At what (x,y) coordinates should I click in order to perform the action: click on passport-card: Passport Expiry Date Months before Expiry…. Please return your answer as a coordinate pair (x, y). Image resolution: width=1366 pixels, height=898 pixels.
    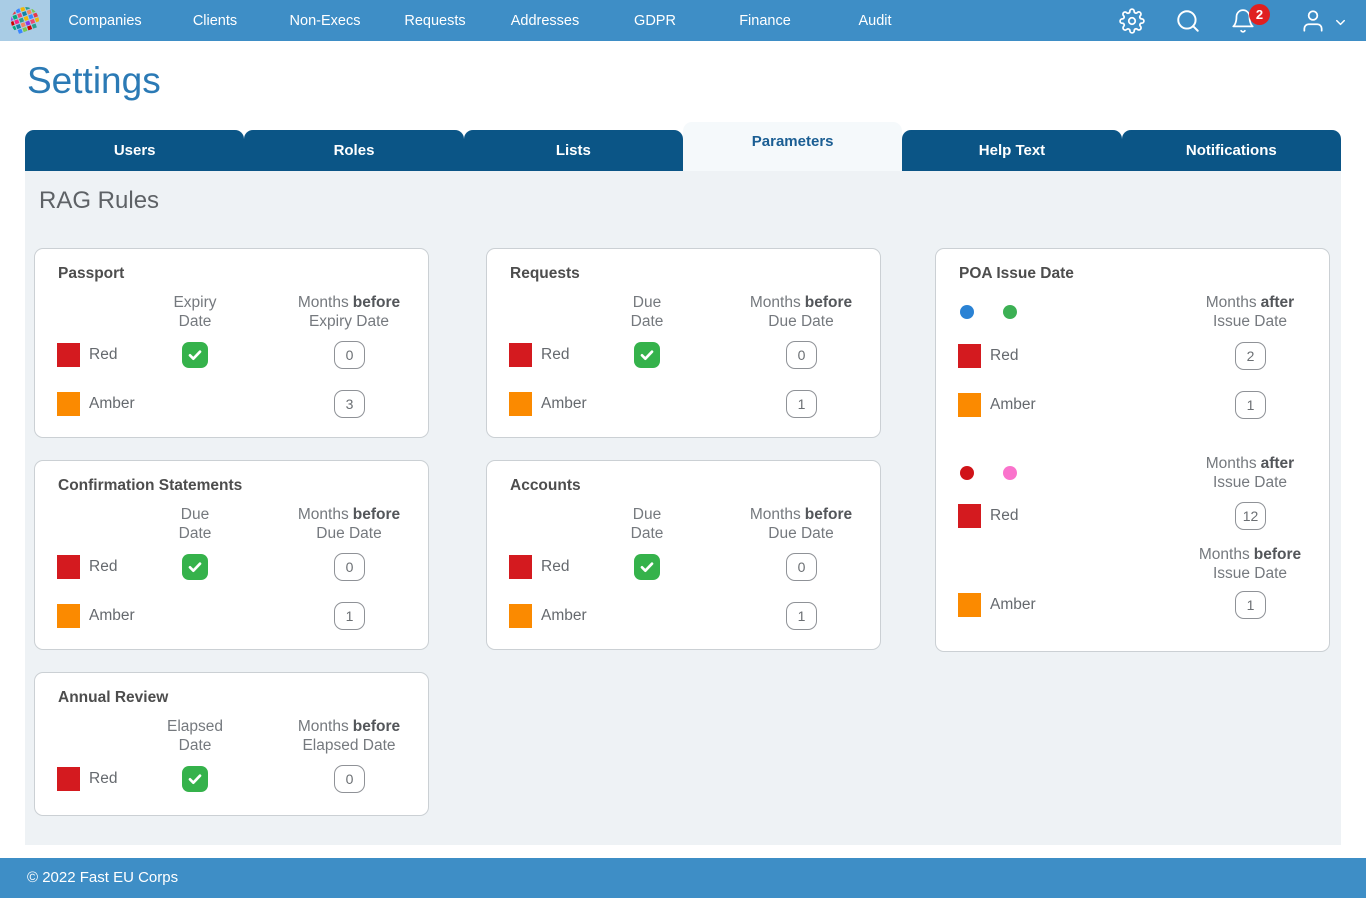
    Looking at the image, I should click on (231, 343).